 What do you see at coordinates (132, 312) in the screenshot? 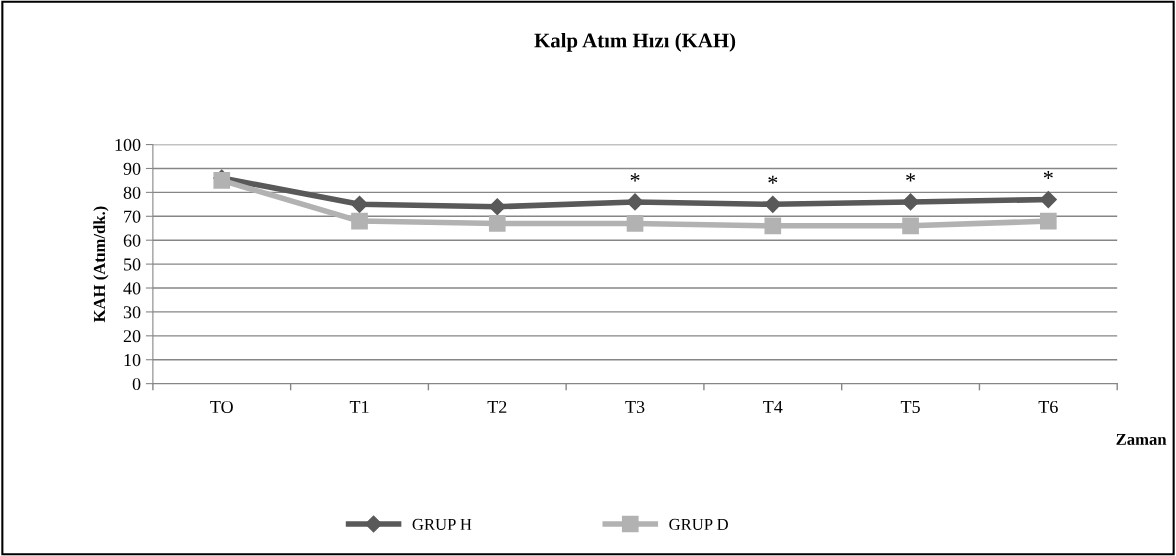
I see `y-tick-label: 30` at bounding box center [132, 312].